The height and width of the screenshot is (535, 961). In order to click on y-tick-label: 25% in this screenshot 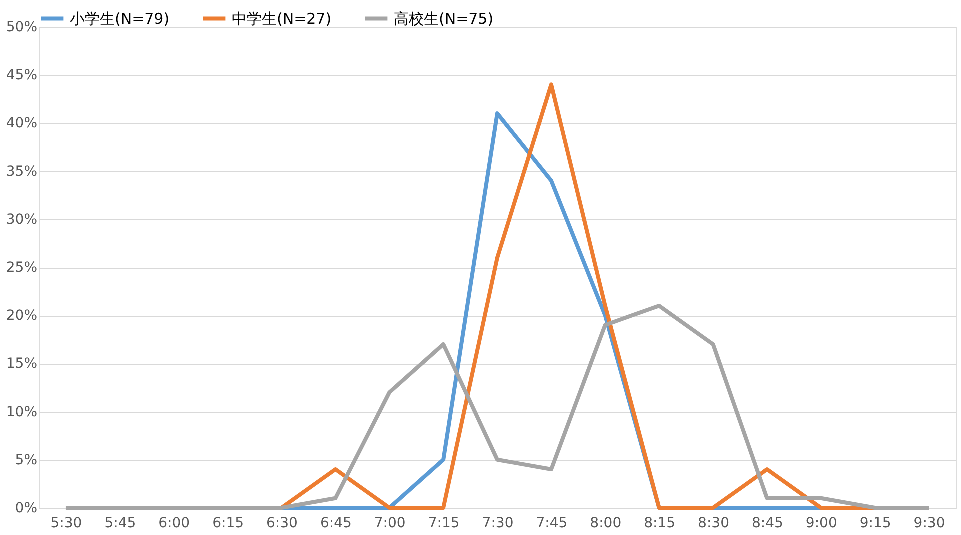, I will do `click(22, 268)`.